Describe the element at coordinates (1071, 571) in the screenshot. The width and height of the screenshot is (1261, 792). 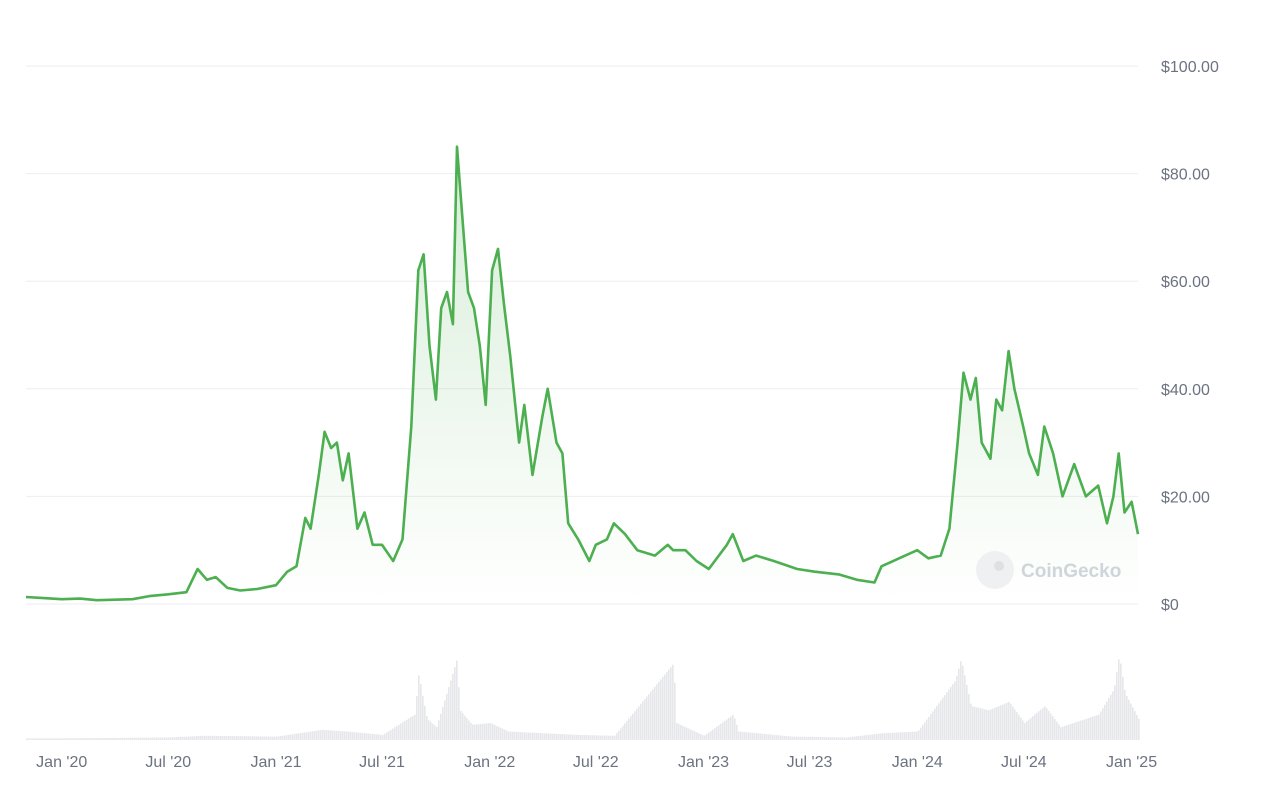
I see `watermark-text: CoinGecko` at that location.